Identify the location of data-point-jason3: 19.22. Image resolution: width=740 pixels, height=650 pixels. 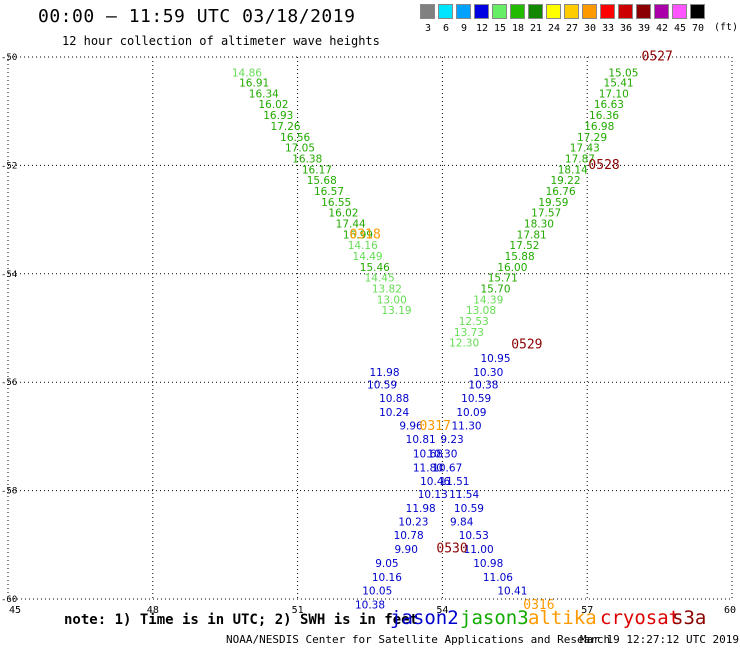
(565, 181).